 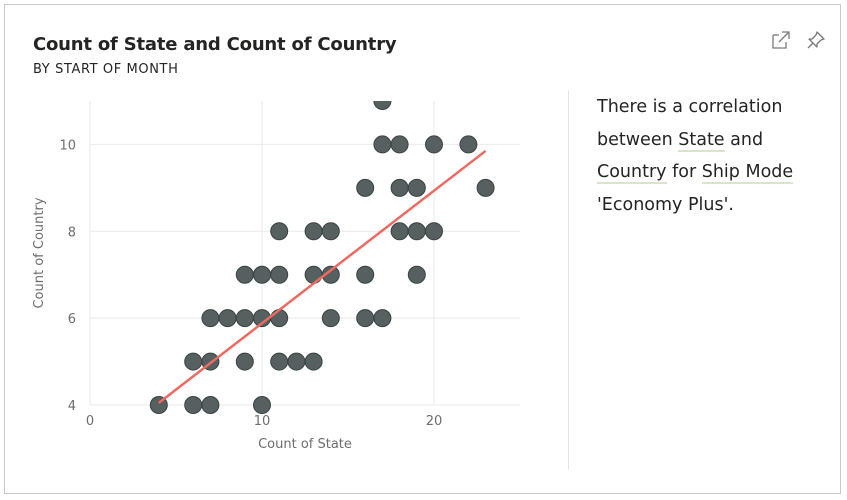 What do you see at coordinates (434, 421) in the screenshot?
I see `x-tick-label: 20` at bounding box center [434, 421].